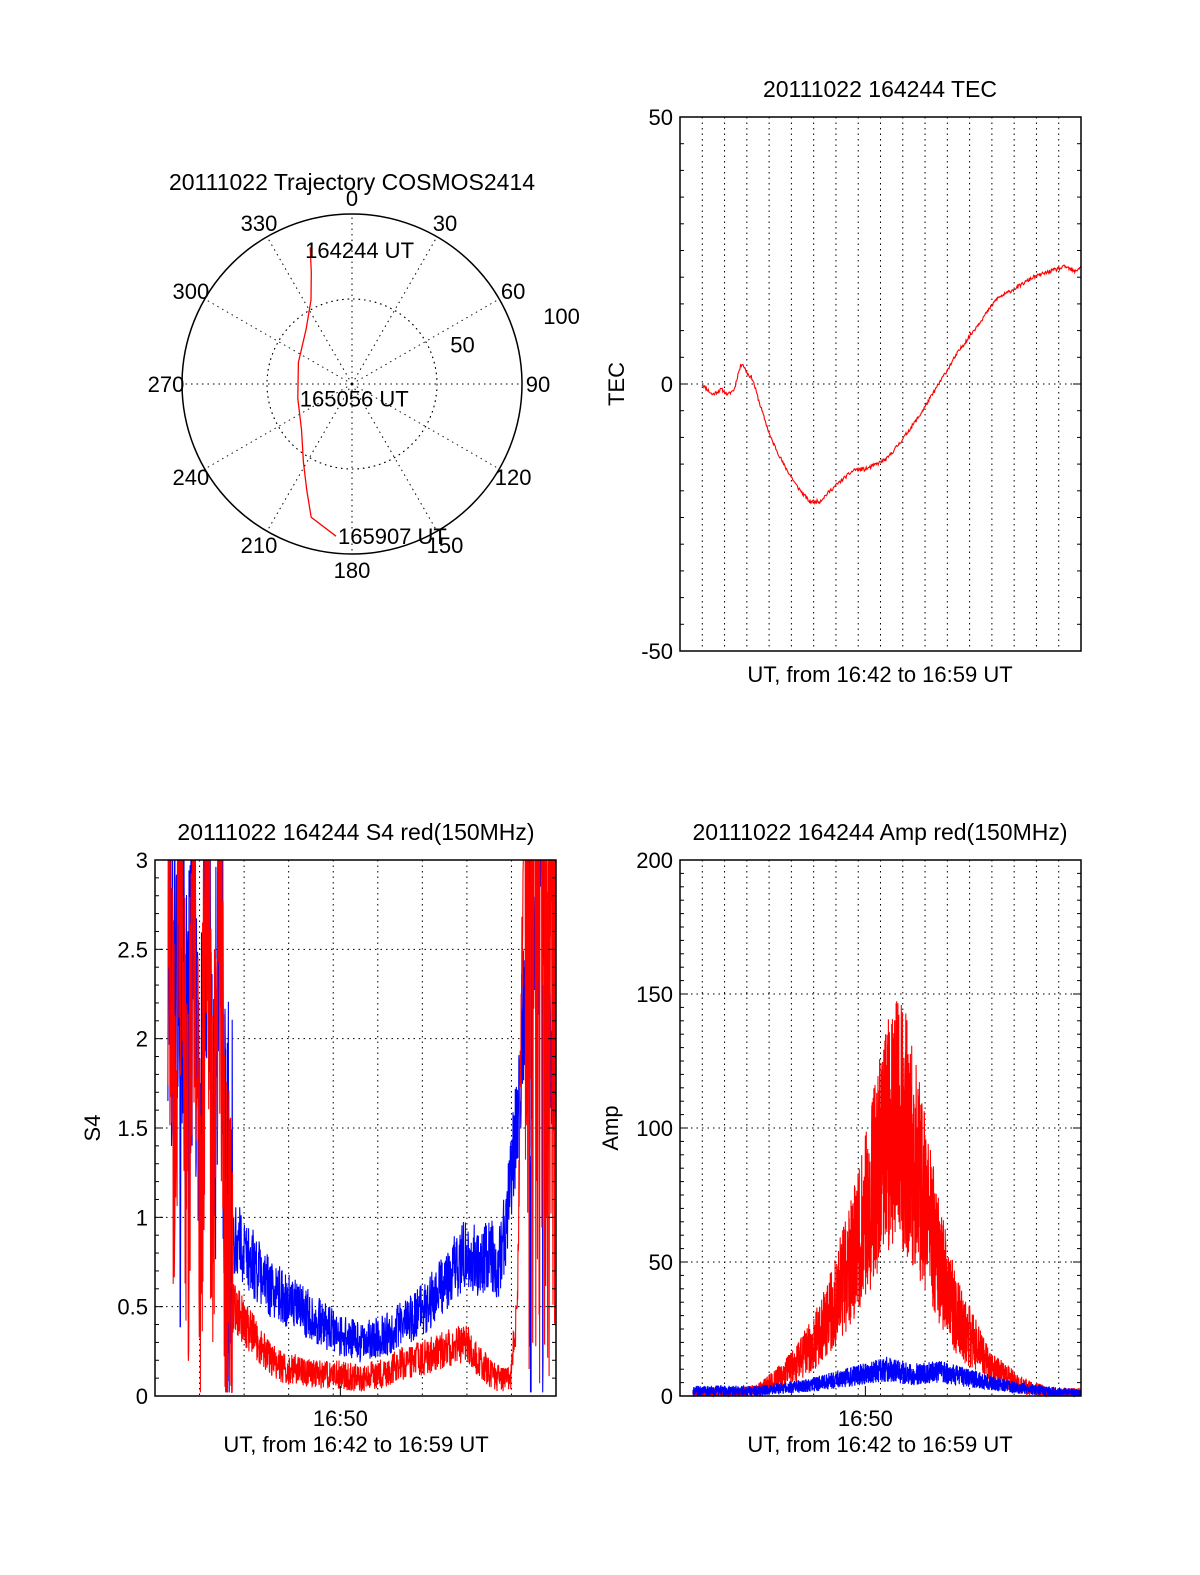 The height and width of the screenshot is (1575, 1200). Describe the element at coordinates (515, 330) in the screenshot. I see `polar-radial-labels: 50 100` at that location.